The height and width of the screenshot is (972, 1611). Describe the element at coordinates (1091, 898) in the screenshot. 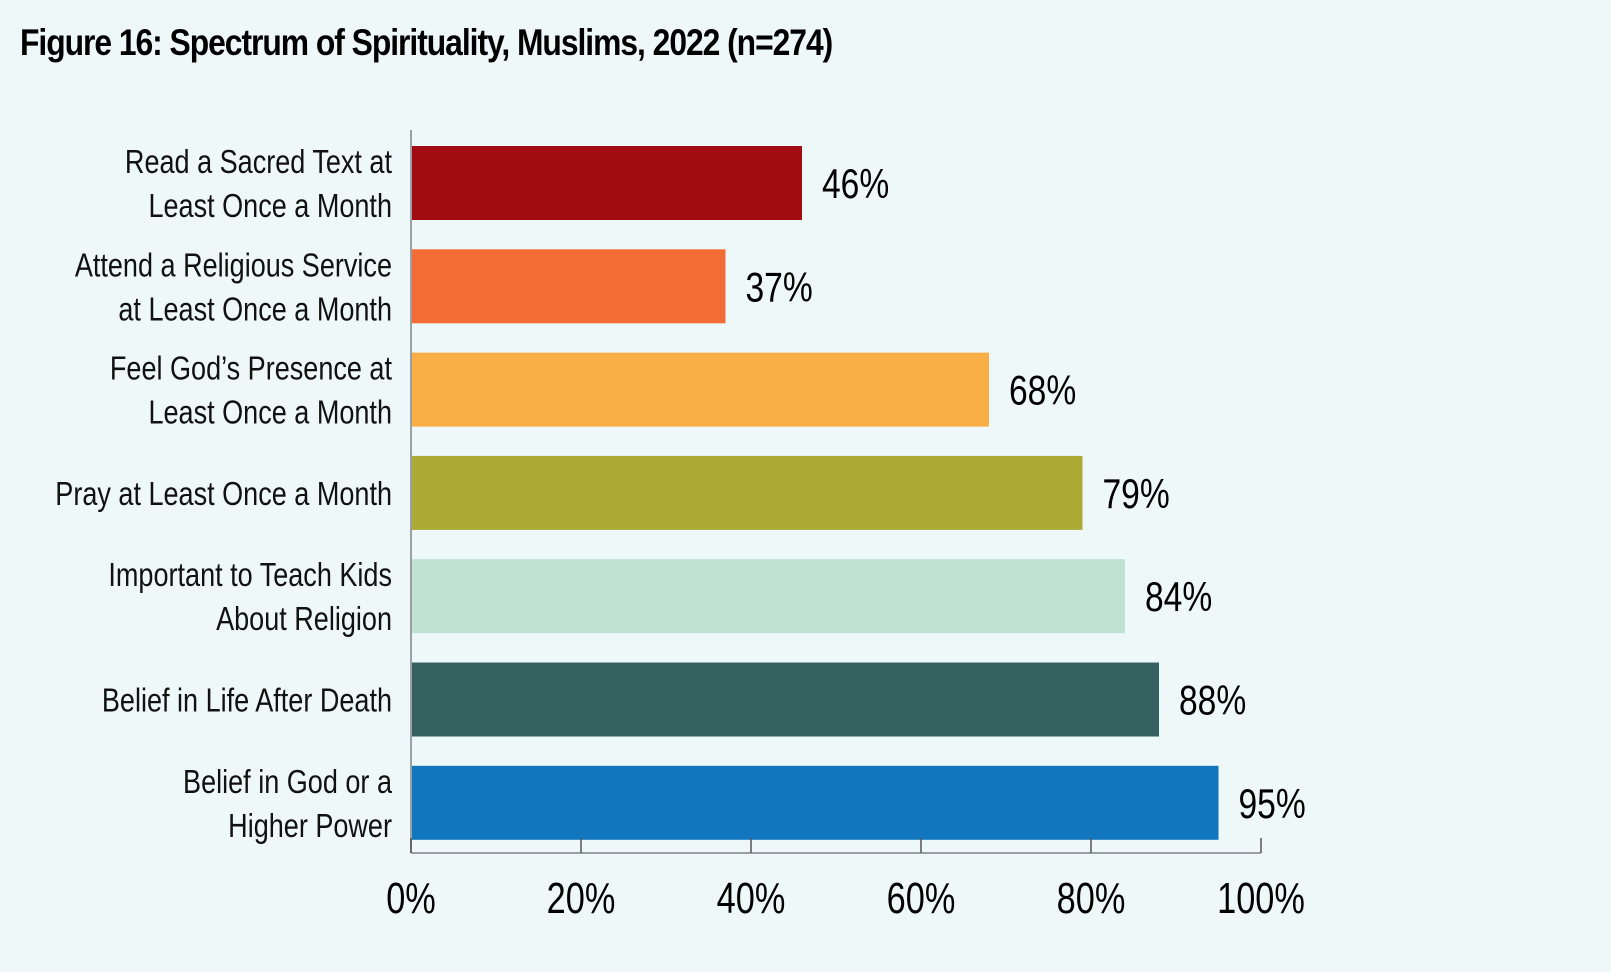

I see `x-tick-label-80: 80%` at that location.